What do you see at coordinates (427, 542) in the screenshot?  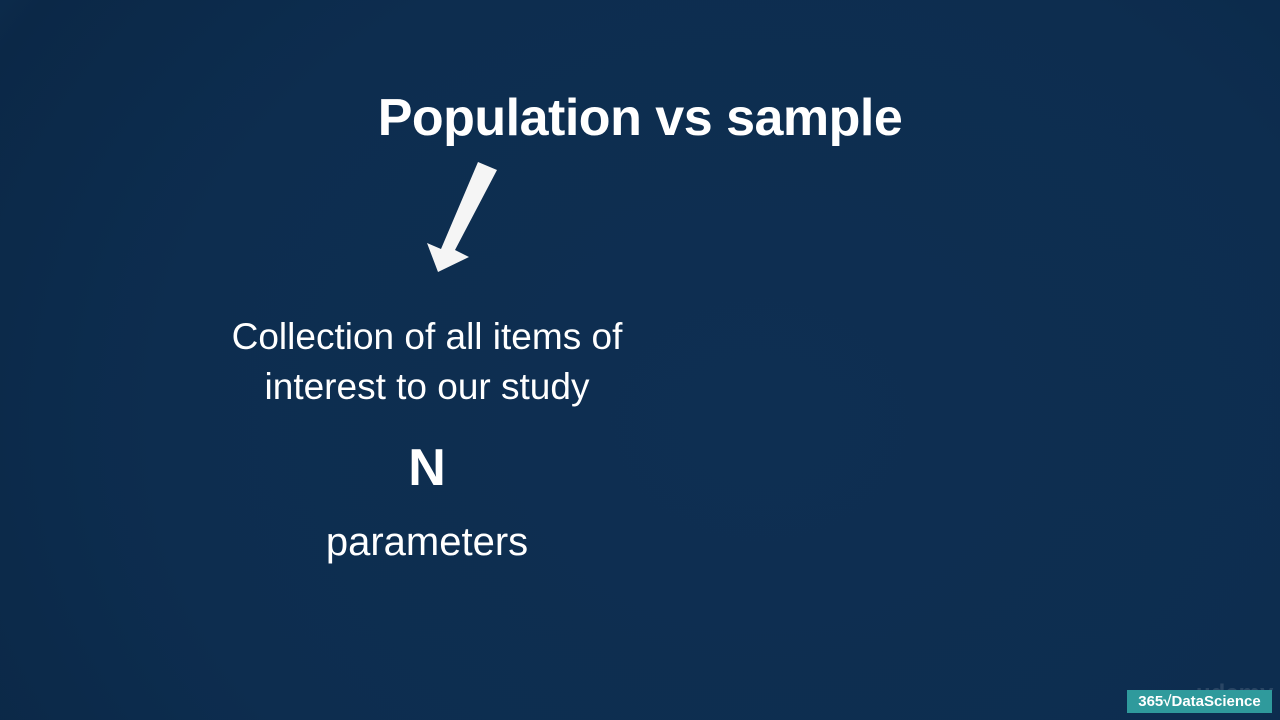 I see `term: parameters` at bounding box center [427, 542].